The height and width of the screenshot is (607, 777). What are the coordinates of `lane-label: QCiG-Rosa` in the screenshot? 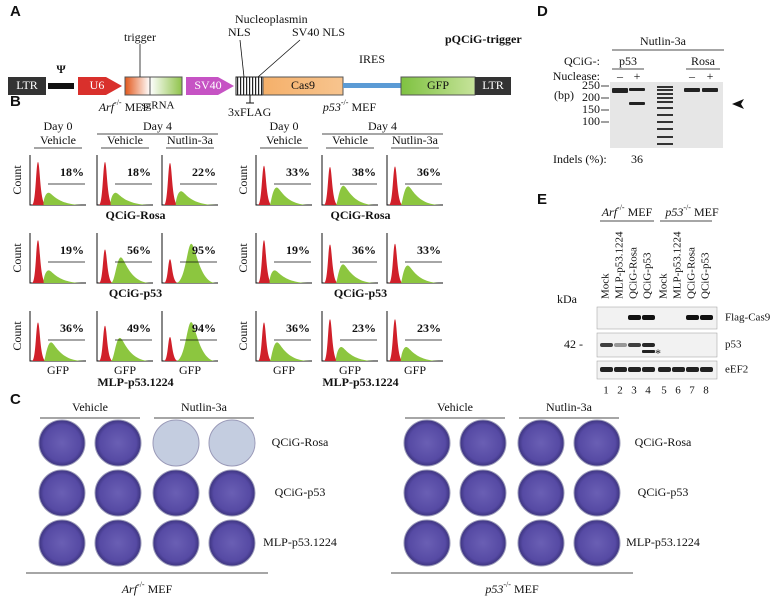 It's located at (634, 273).